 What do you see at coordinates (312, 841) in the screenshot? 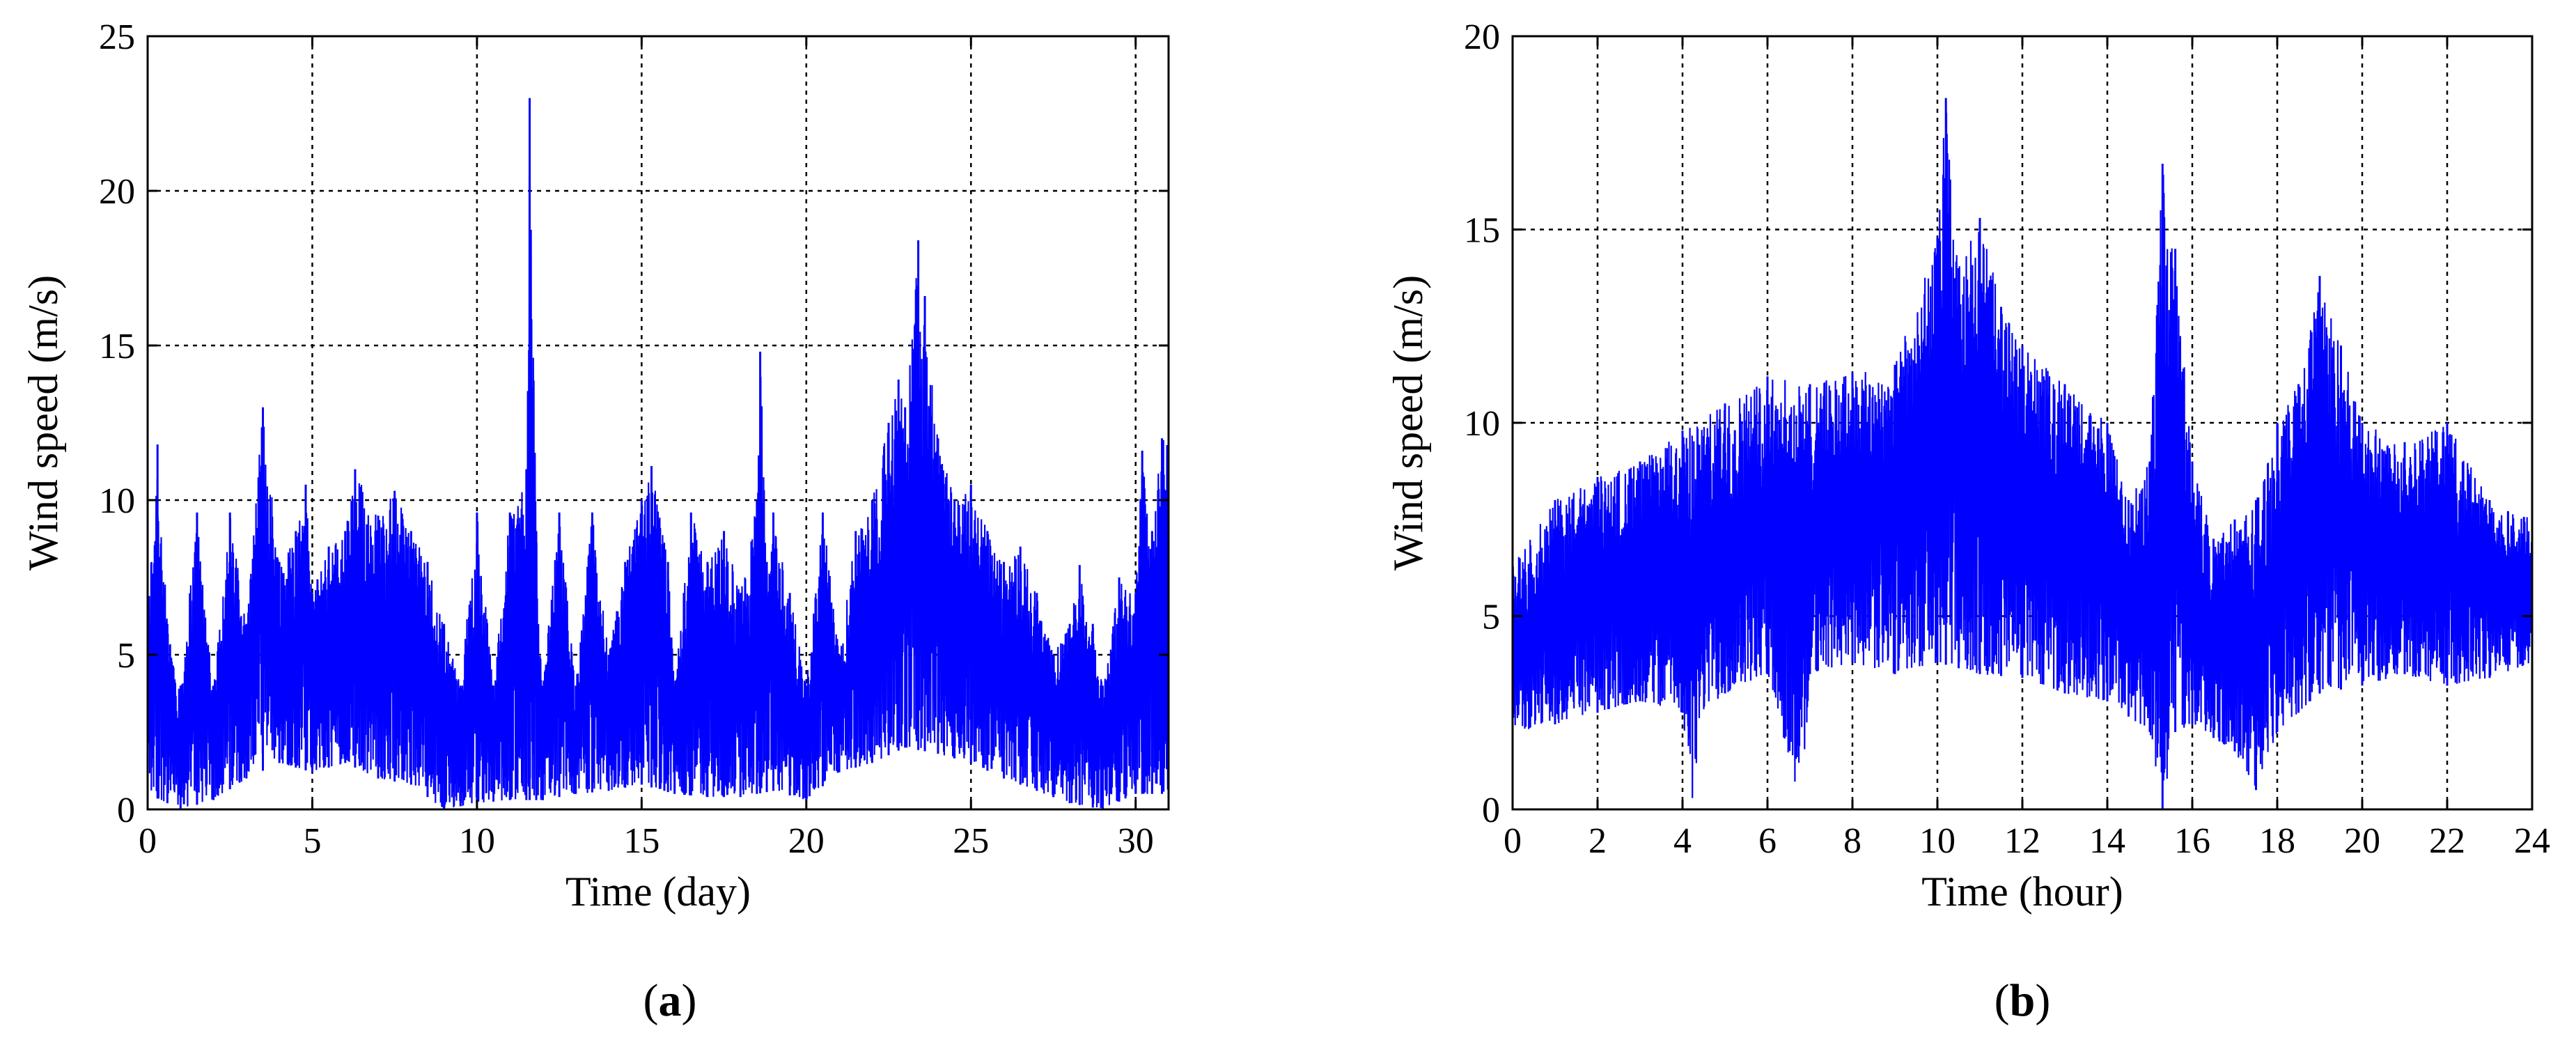
I see `x-tick-label: 5` at bounding box center [312, 841].